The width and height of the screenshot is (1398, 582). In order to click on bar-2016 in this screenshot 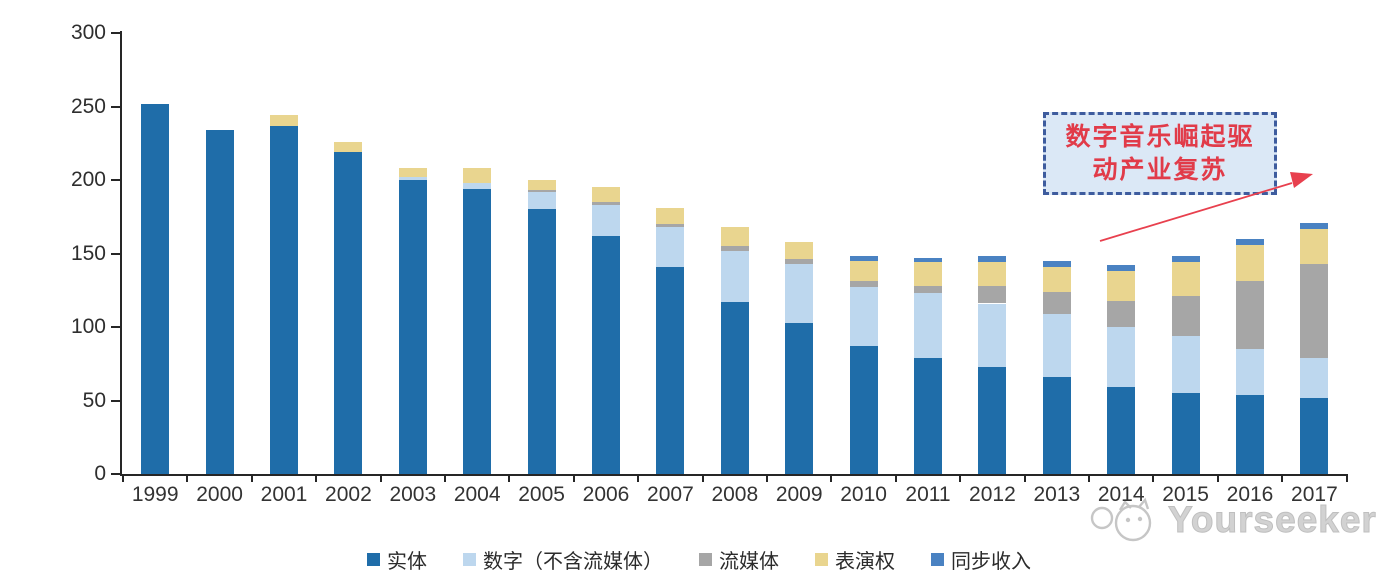, I will do `click(1250, 253)`.